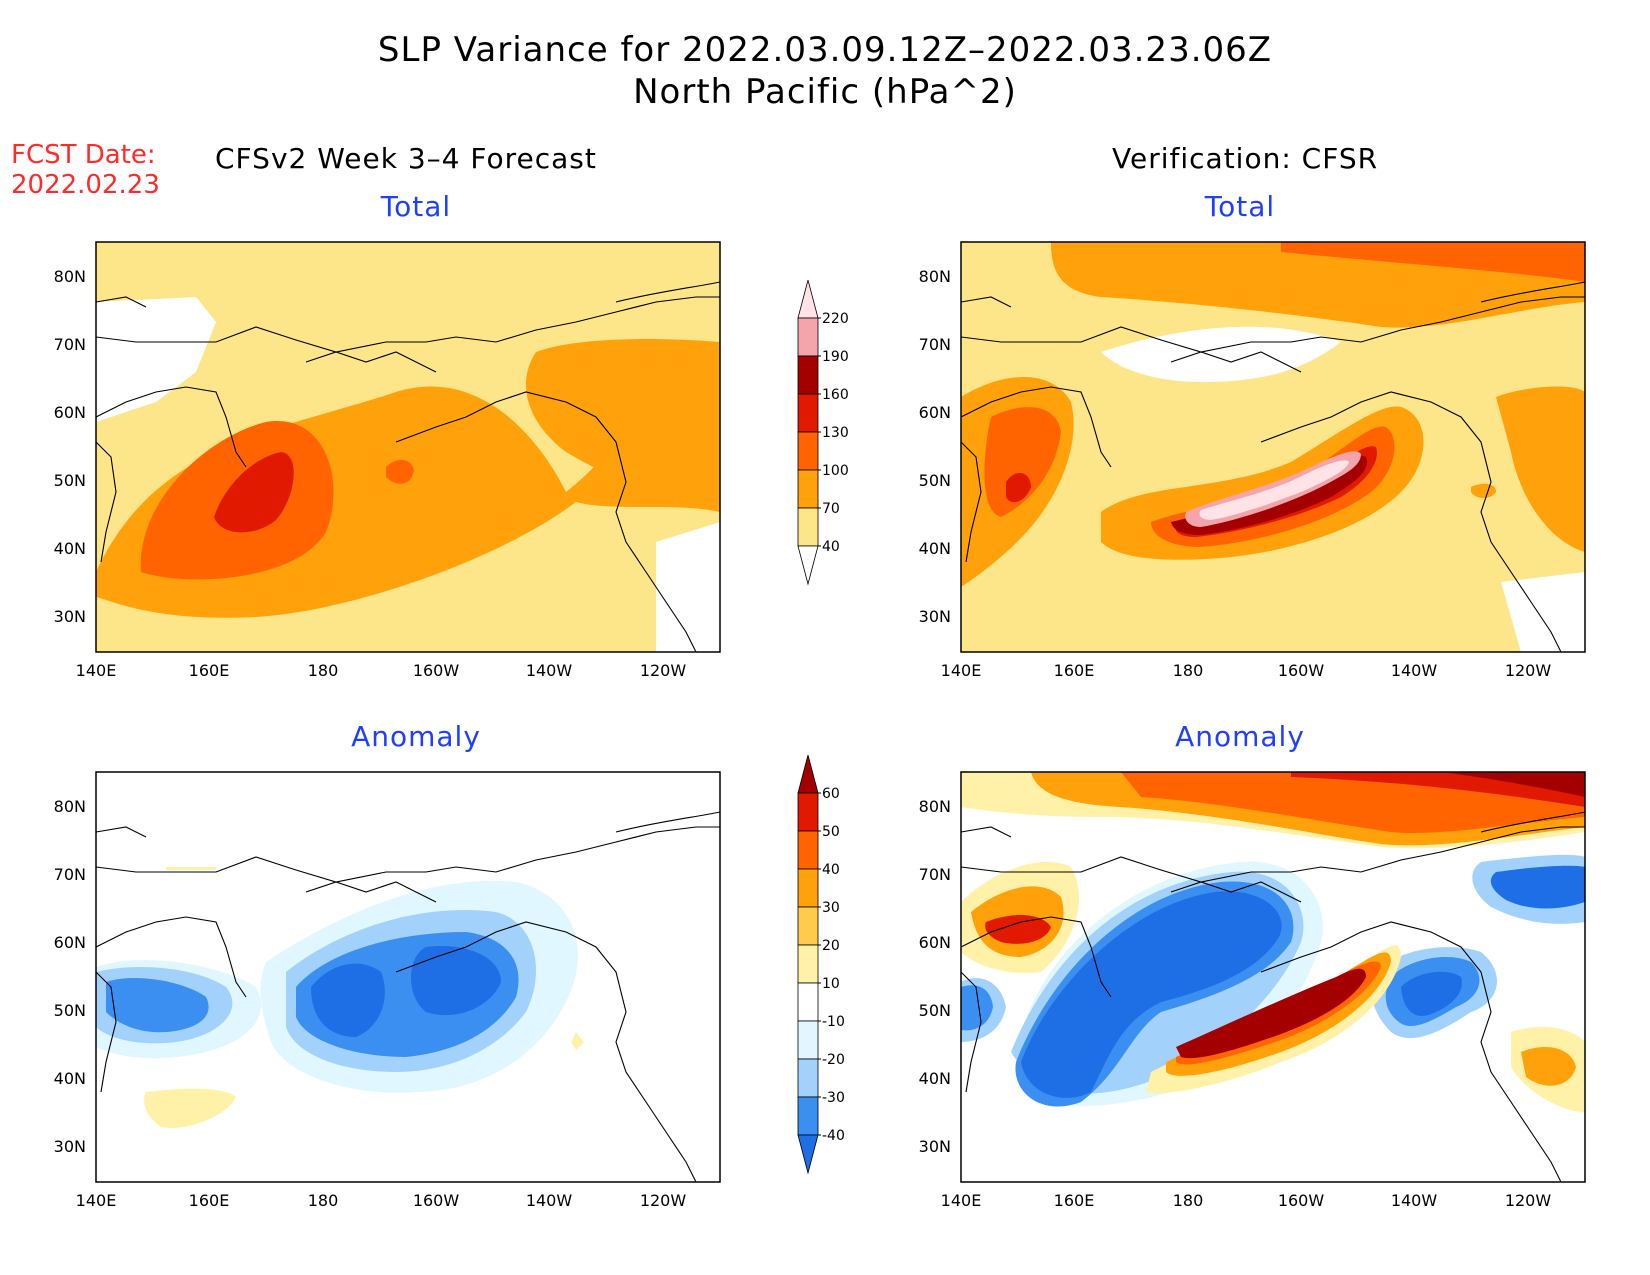 This screenshot has height=1275, width=1650. What do you see at coordinates (70, 976) in the screenshot?
I see `forecast-anomaly-lat-axis: 80N 70N 60N 50N 40N 30N` at bounding box center [70, 976].